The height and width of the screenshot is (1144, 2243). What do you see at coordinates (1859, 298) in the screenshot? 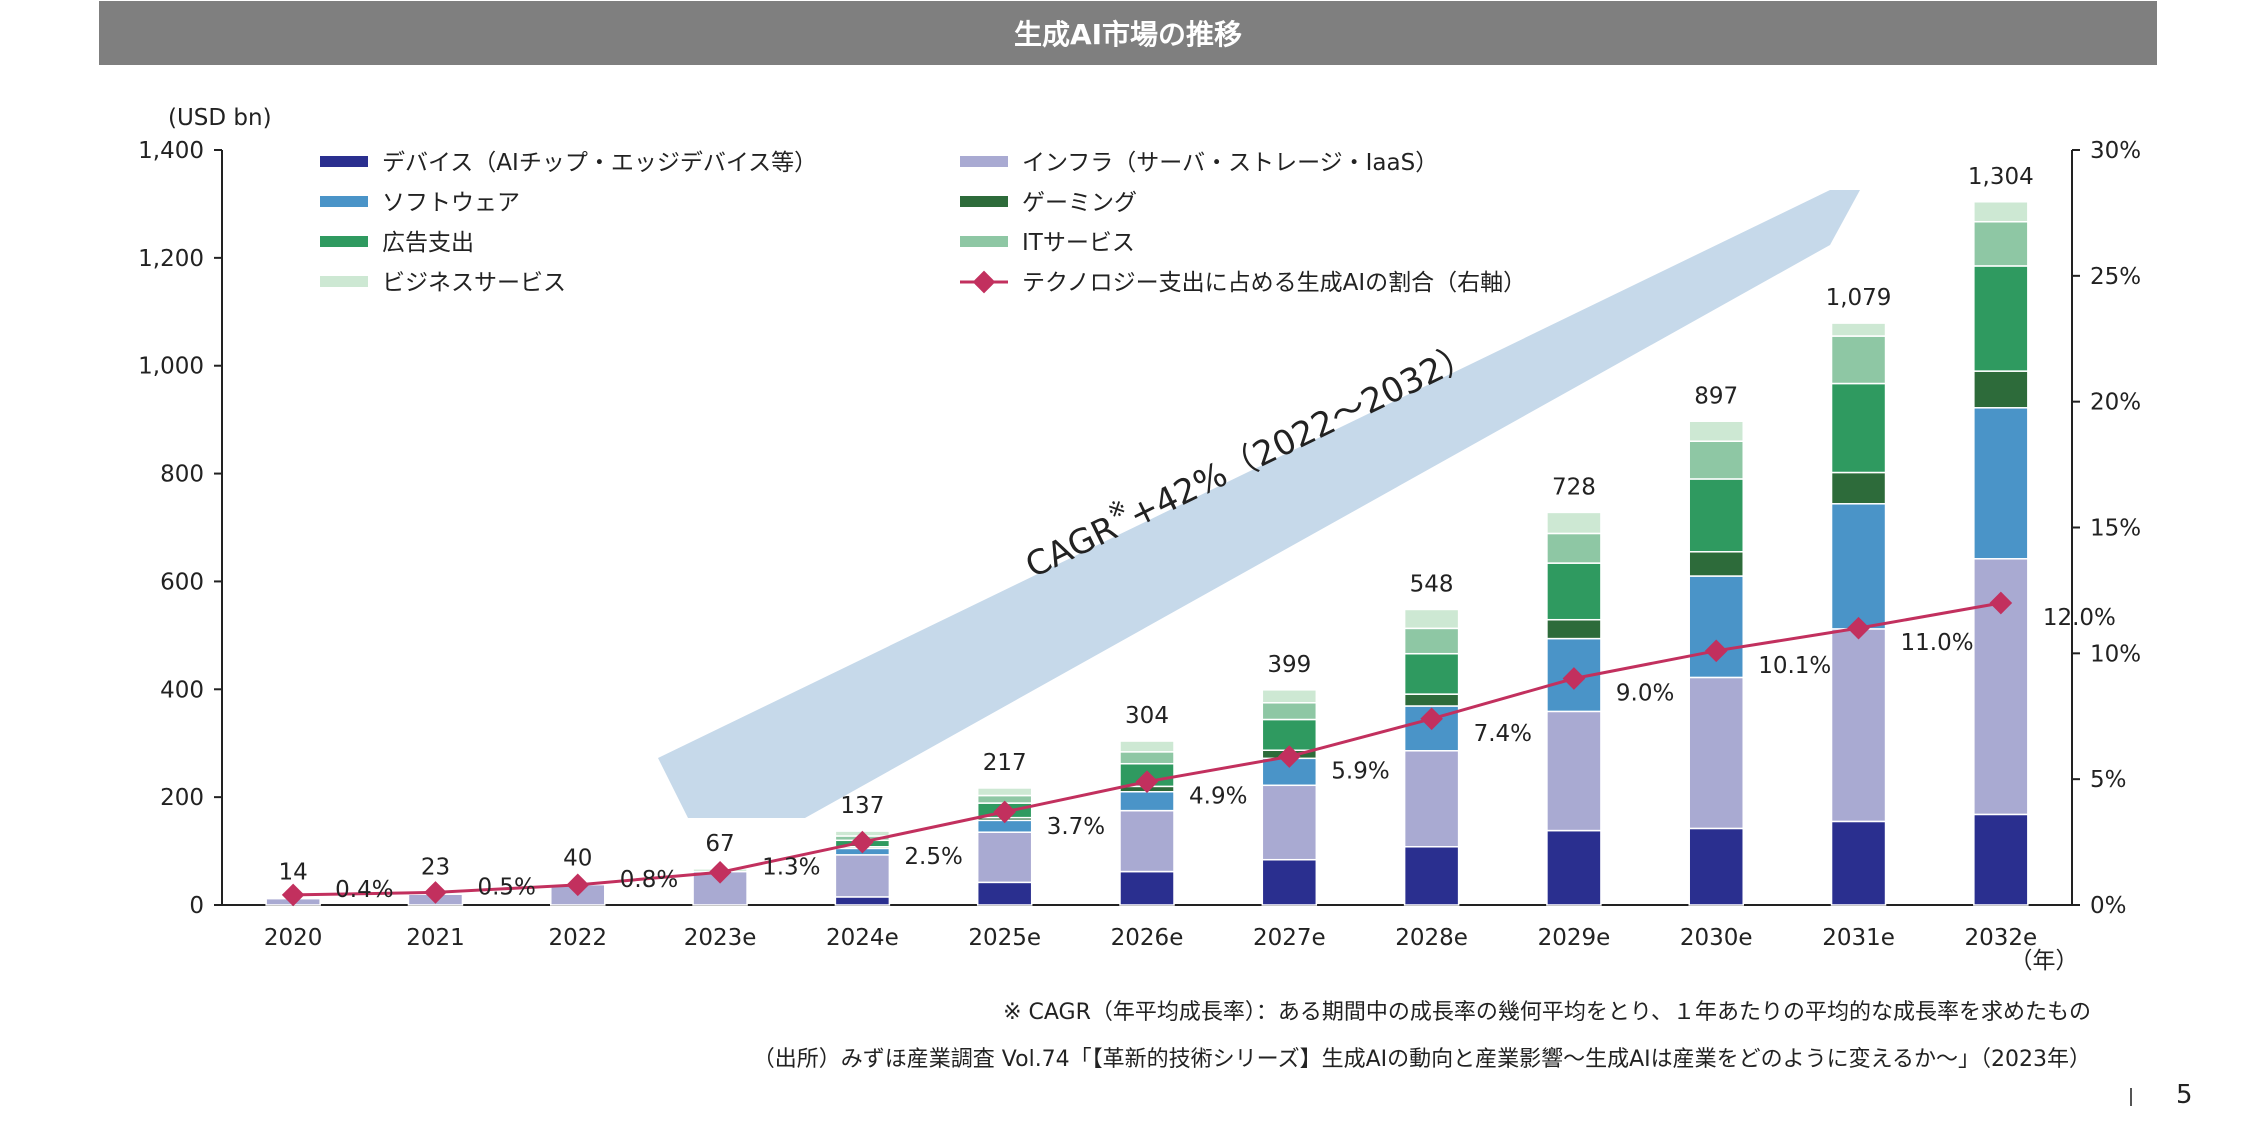
I see `bar-total-label: 1,079` at bounding box center [1859, 298].